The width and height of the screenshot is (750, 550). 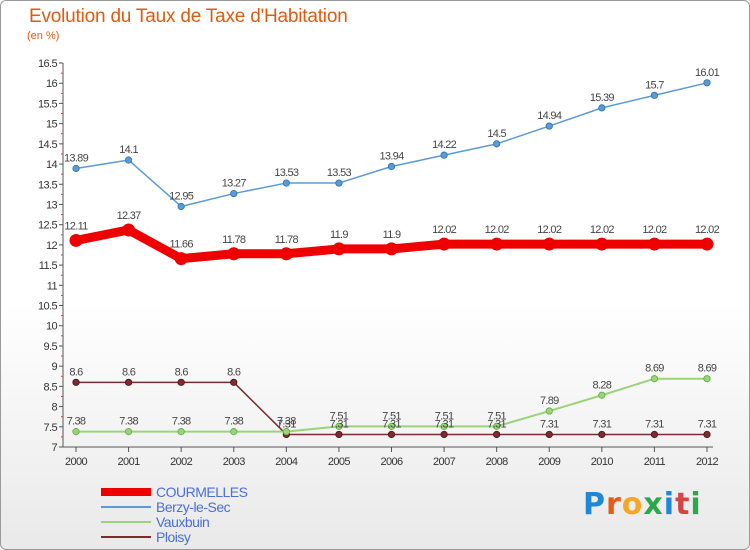 I want to click on chart-subtitle: (en %), so click(x=43, y=36).